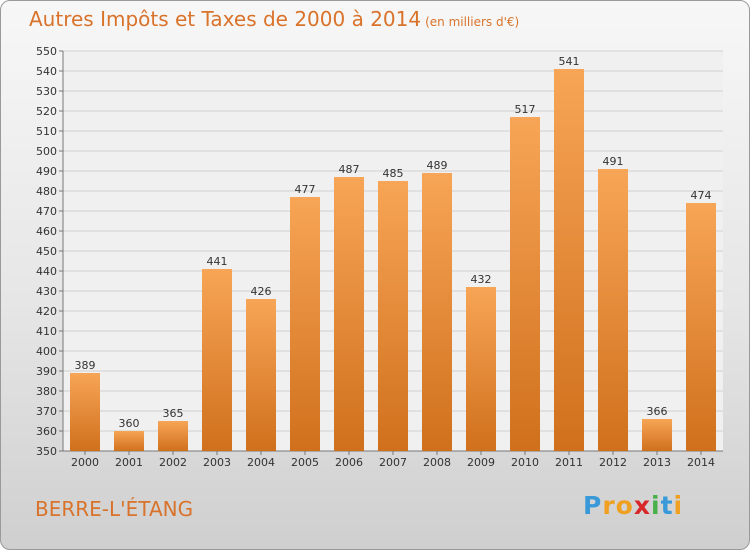 The image size is (750, 550). What do you see at coordinates (569, 462) in the screenshot?
I see `x-tick-label-2011: 2011` at bounding box center [569, 462].